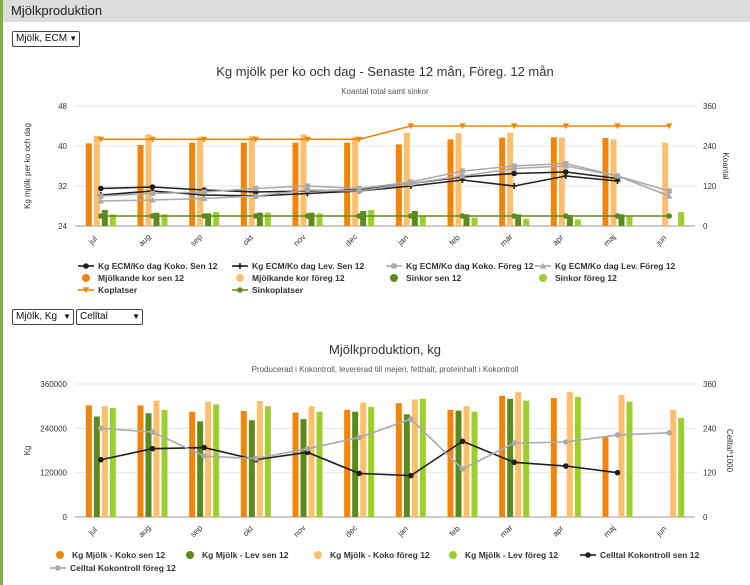  Describe the element at coordinates (37, 316) in the screenshot. I see `chart2-unit-value: Mjölk, Kg` at that location.